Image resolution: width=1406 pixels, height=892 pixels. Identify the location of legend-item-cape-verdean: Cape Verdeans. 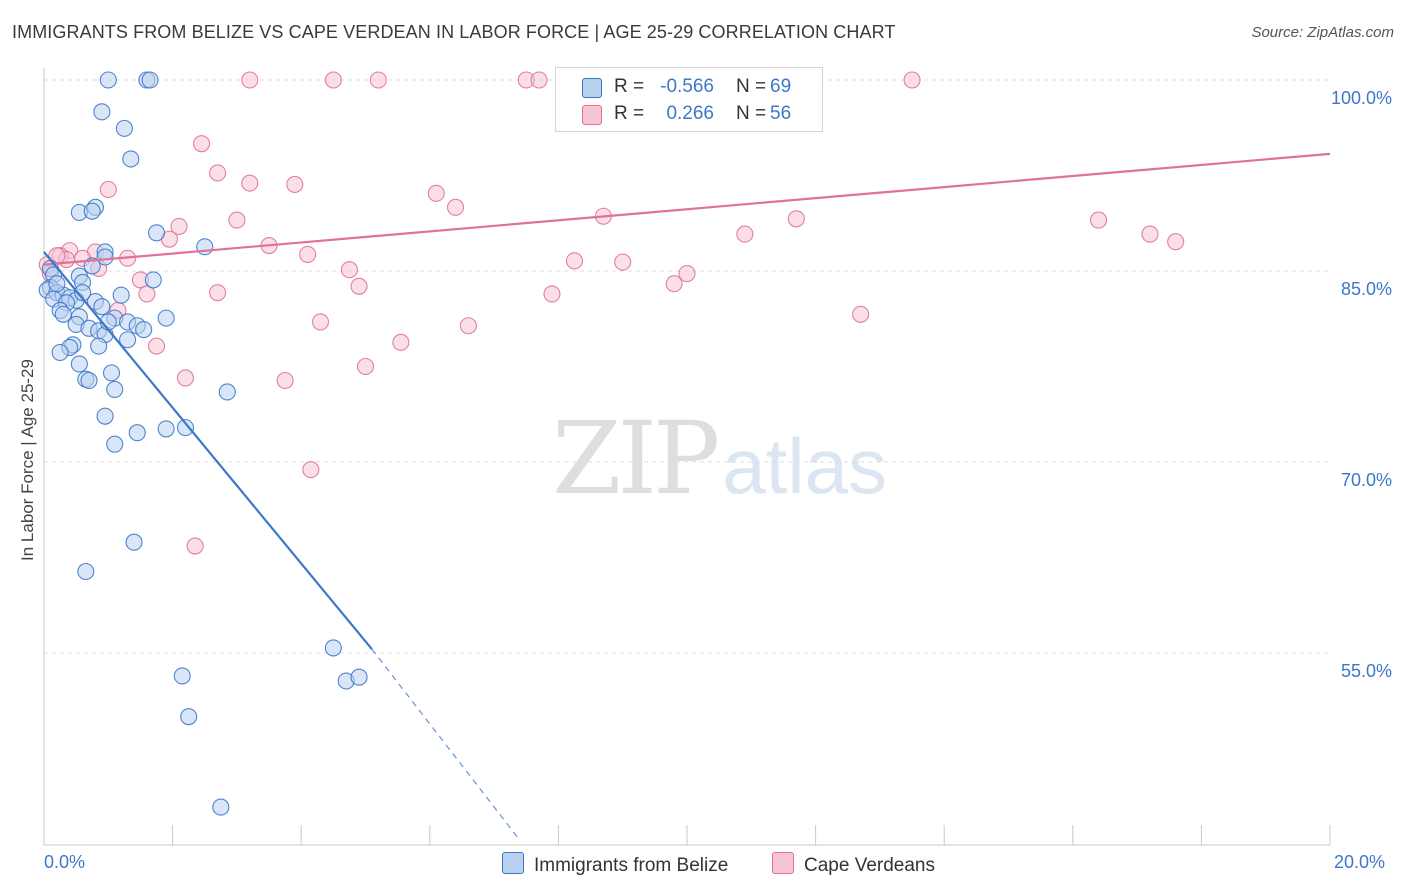
(853, 864).